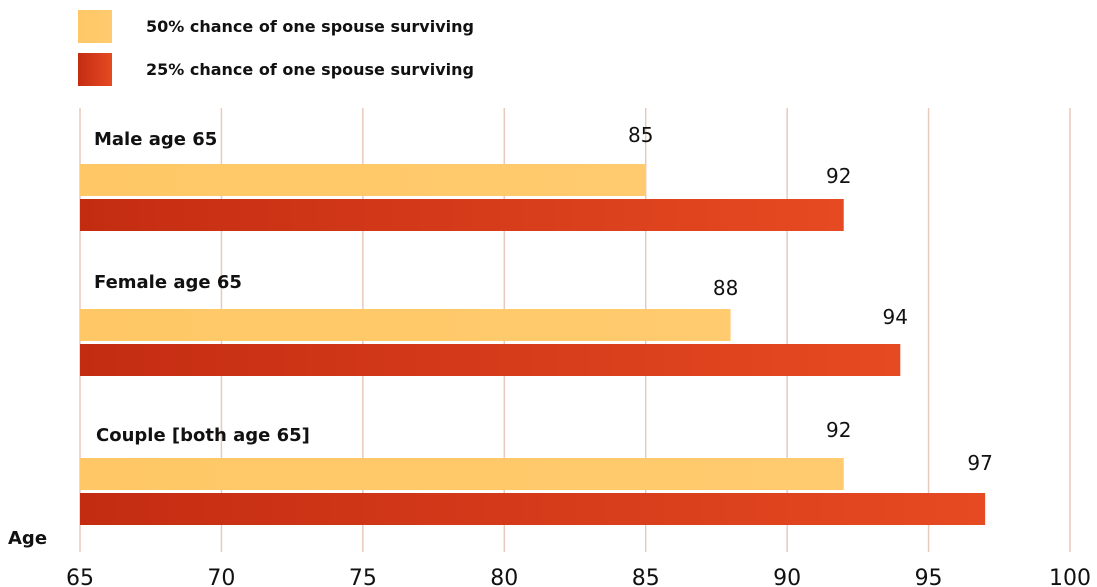  What do you see at coordinates (155, 139) in the screenshot?
I see `group-label: Male age 65` at bounding box center [155, 139].